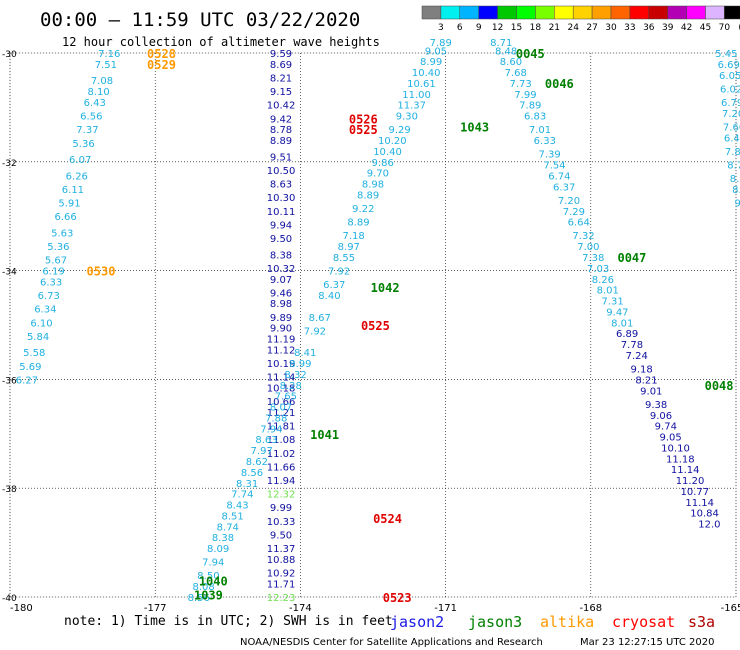 Image resolution: width=740 pixels, height=650 pixels. Describe the element at coordinates (378, 174) in the screenshot. I see `jason3-swh-value: 9.70` at that location.